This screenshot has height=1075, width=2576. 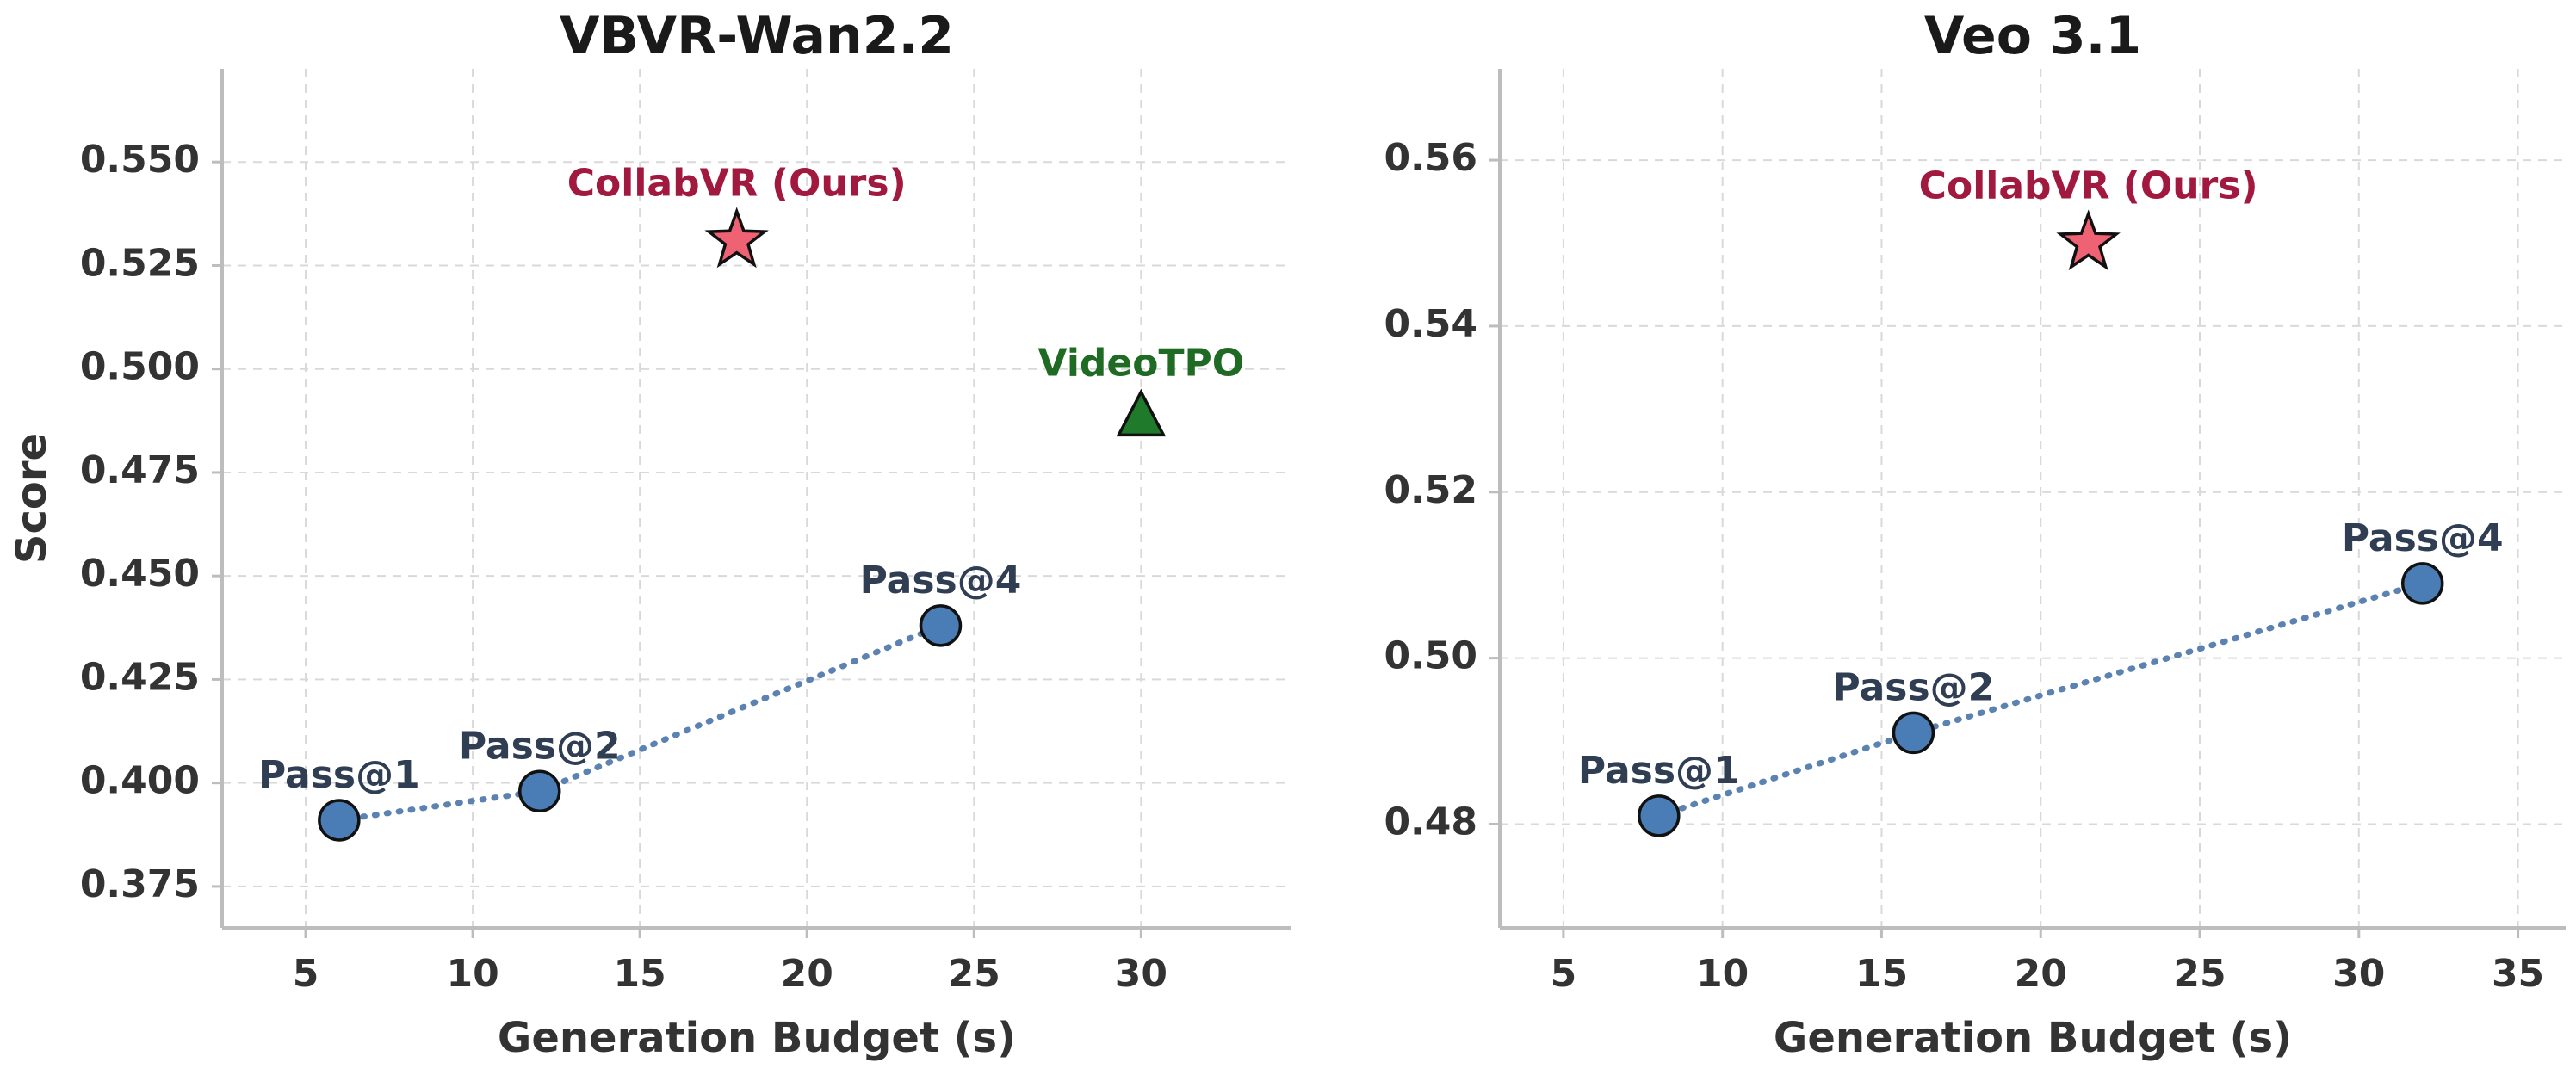 I want to click on y-tick-label: 0.56, so click(x=1431, y=158).